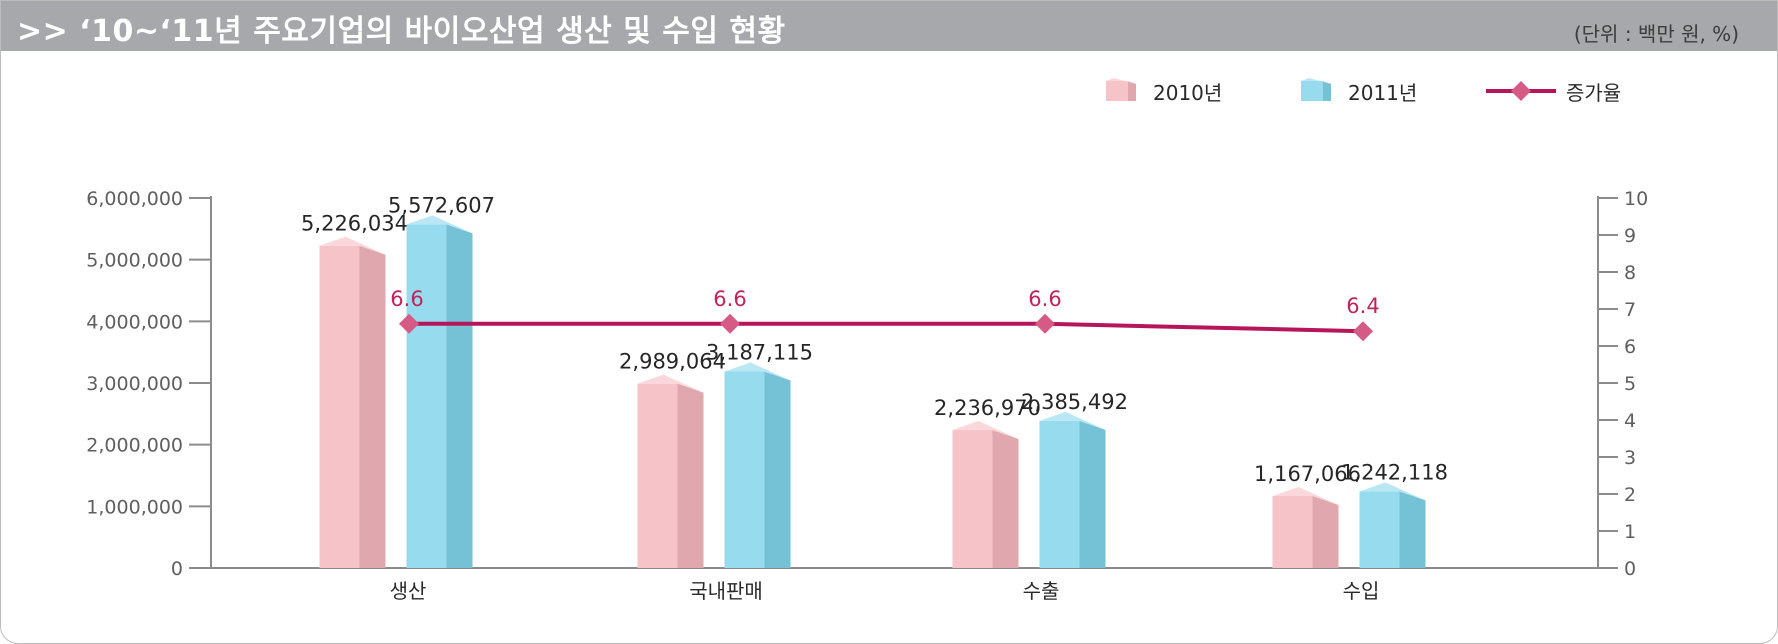 This screenshot has width=1778, height=644. Describe the element at coordinates (134, 507) in the screenshot. I see `left-axis-tick-label: 1,000,000` at that location.